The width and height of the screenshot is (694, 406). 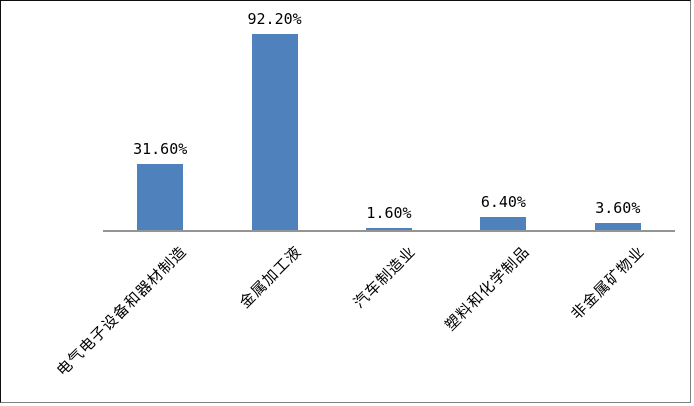 I want to click on value-label-1: 92.20%, so click(x=274, y=19).